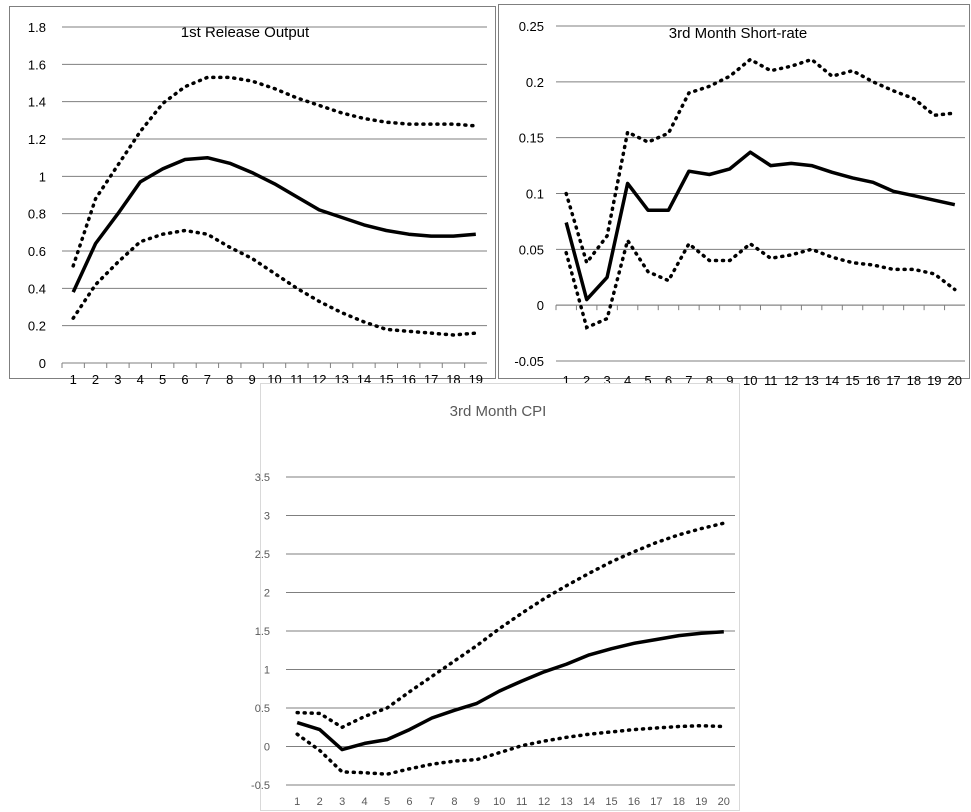  What do you see at coordinates (262, 555) in the screenshot?
I see `y-tick-label: 2.5` at bounding box center [262, 555].